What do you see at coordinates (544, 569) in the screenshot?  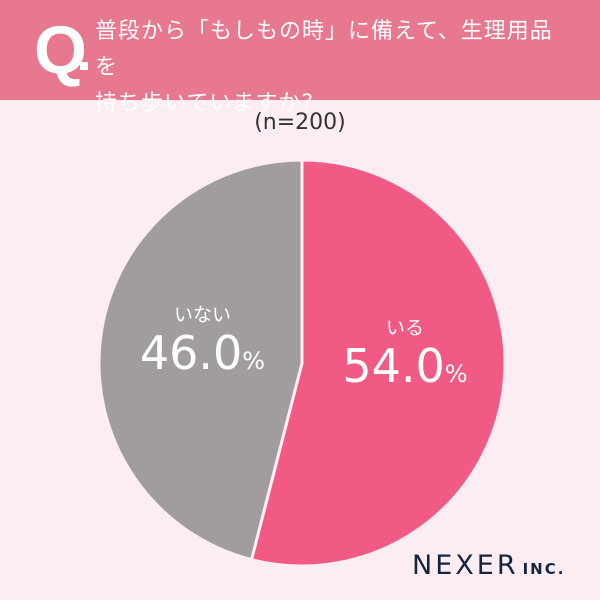 I see `logo-suffix: INC.` at bounding box center [544, 569].